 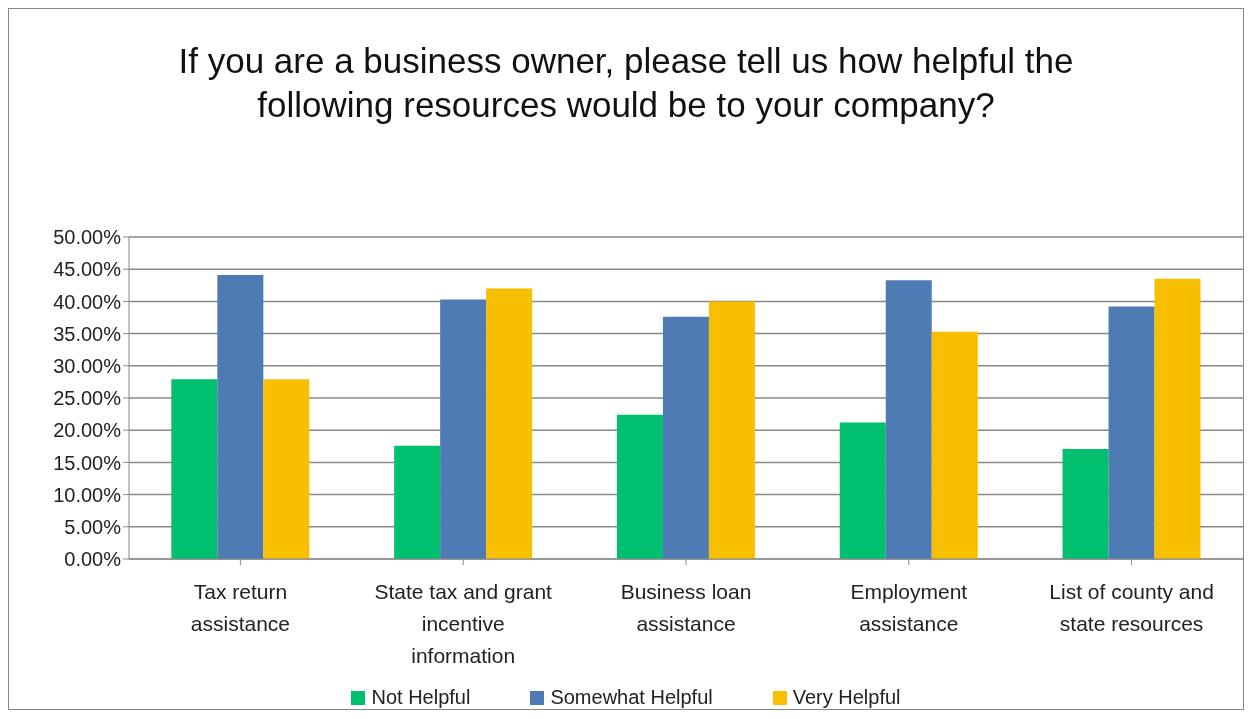 What do you see at coordinates (909, 607) in the screenshot?
I see `x-tick-label: Employment assistance` at bounding box center [909, 607].